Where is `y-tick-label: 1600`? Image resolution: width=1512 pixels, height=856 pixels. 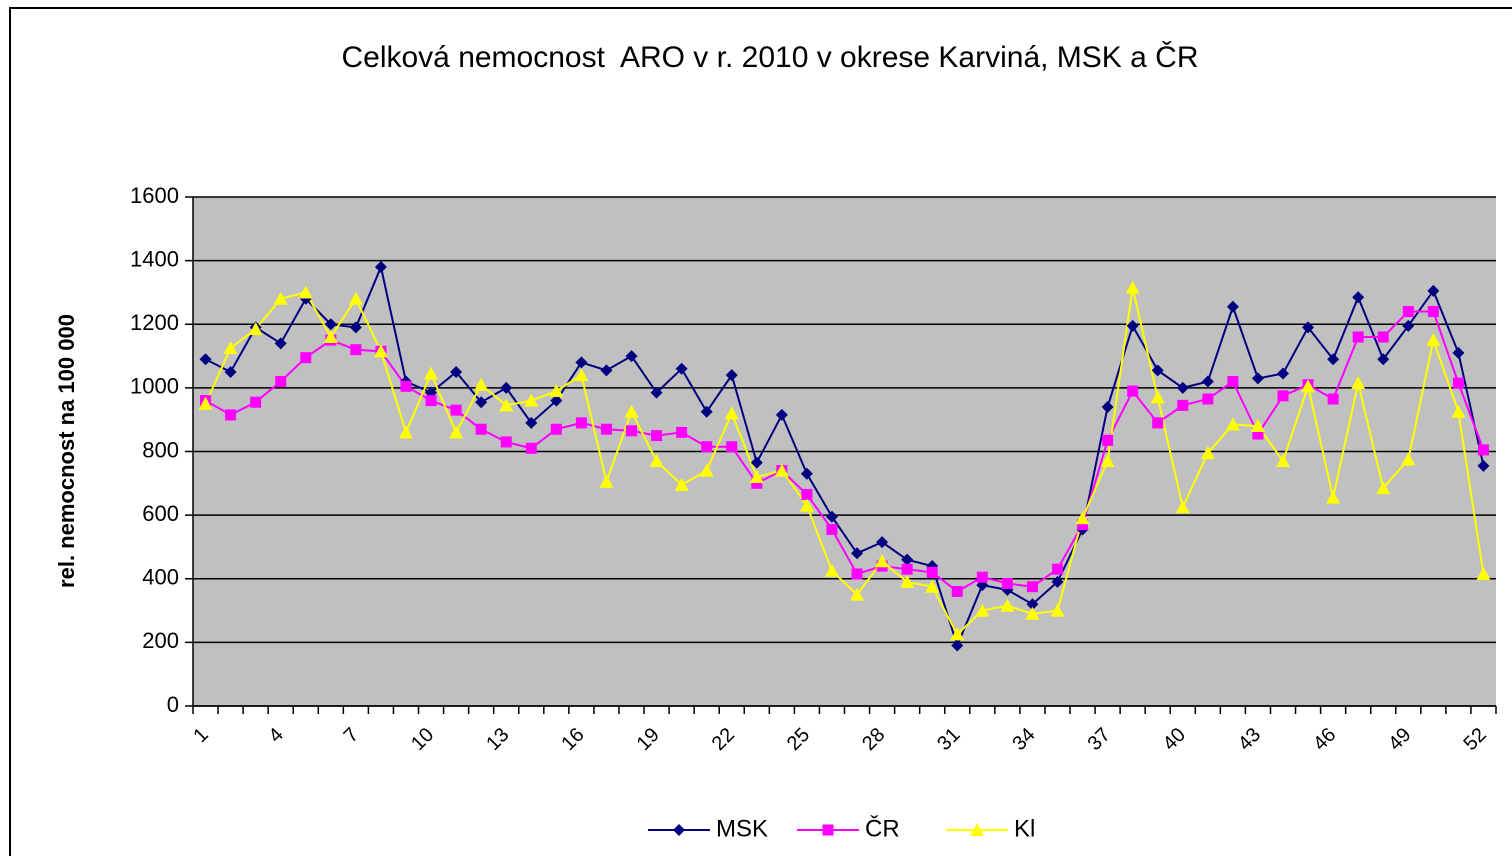
y-tick-label: 1600 is located at coordinates (154, 195).